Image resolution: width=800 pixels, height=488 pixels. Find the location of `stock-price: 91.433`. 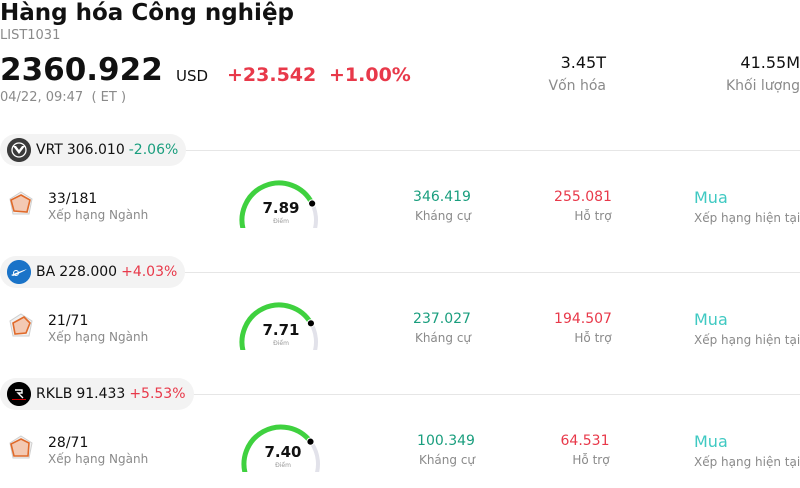

stock-price: 91.433 is located at coordinates (101, 394).